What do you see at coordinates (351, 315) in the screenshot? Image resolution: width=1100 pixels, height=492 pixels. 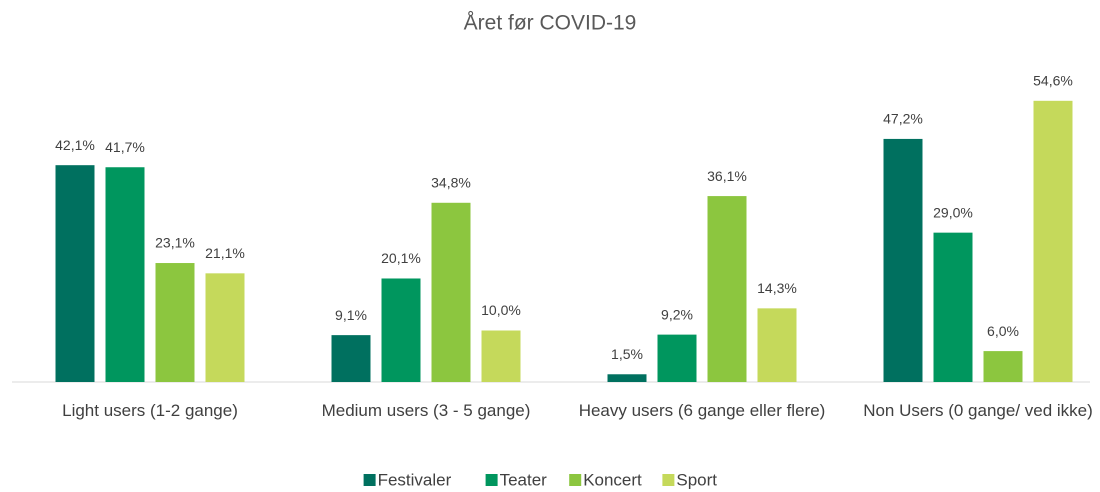 I see `data-label: 9,1%` at bounding box center [351, 315].